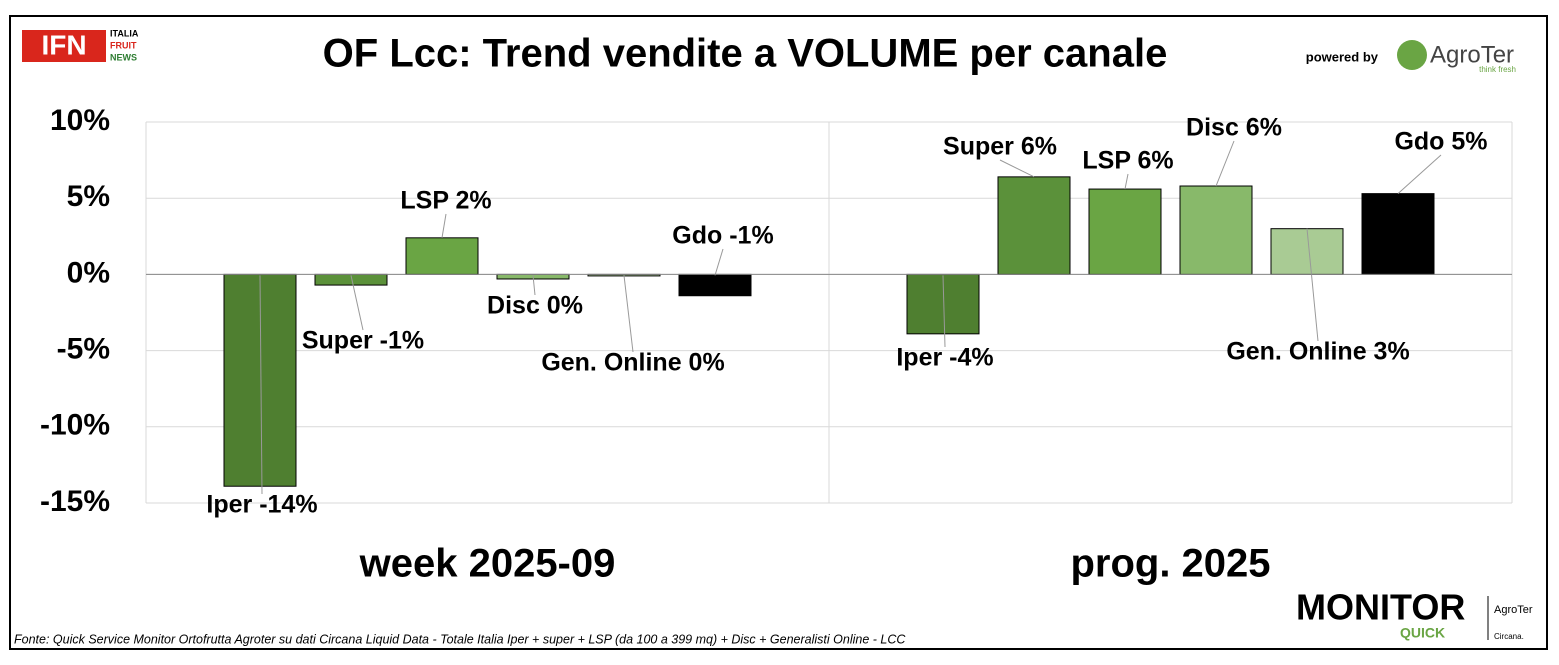 This screenshot has height=665, width=1559. What do you see at coordinates (124, 33) in the screenshot?
I see `ifn-sub: ITALIA` at bounding box center [124, 33].